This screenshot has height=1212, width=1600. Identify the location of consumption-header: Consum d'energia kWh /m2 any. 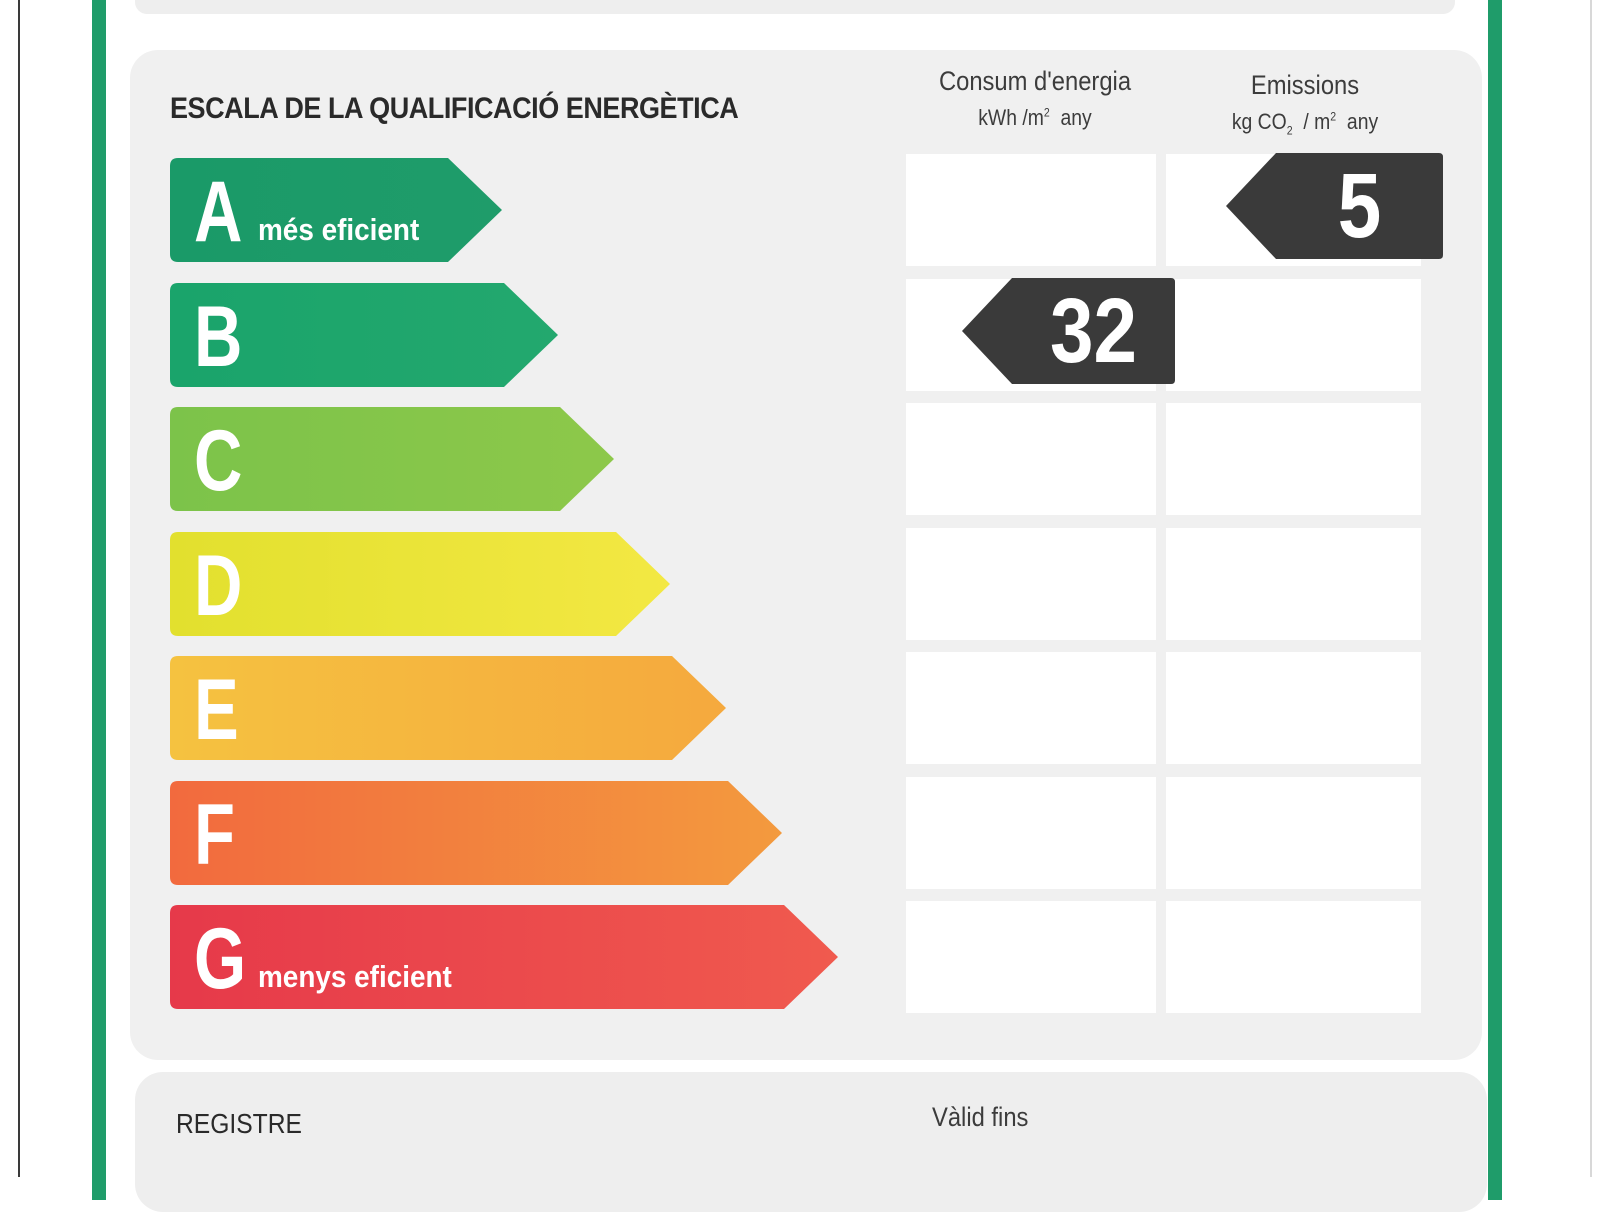
(1035, 98).